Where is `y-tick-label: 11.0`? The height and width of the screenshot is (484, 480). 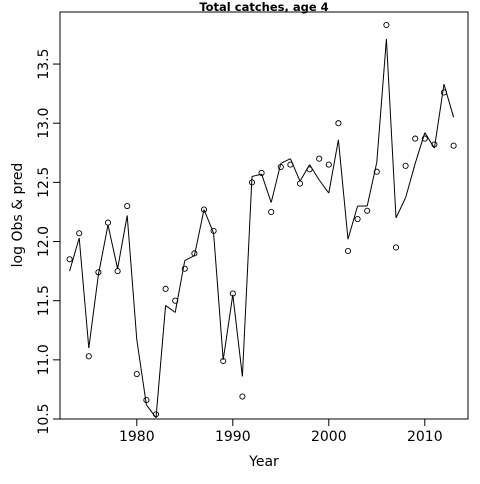 y-tick-label: 11.0 is located at coordinates (44, 359).